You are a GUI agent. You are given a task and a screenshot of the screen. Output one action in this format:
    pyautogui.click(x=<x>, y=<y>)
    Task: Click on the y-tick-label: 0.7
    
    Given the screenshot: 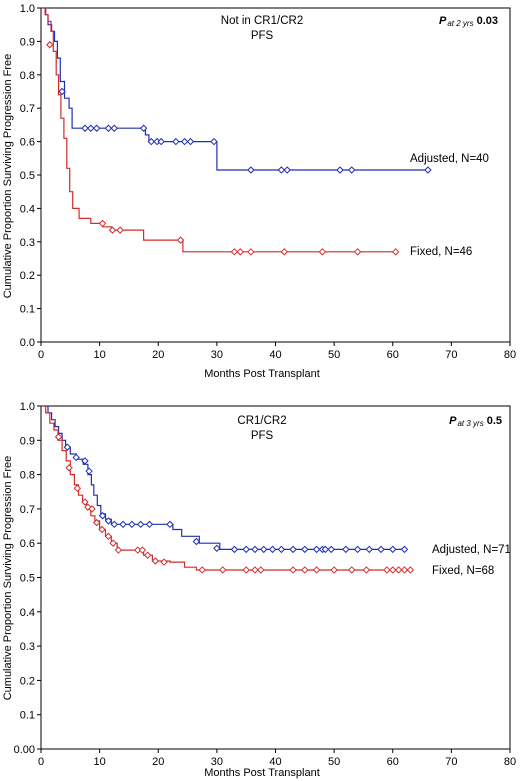 What is the action you would take?
    pyautogui.click(x=27, y=510)
    